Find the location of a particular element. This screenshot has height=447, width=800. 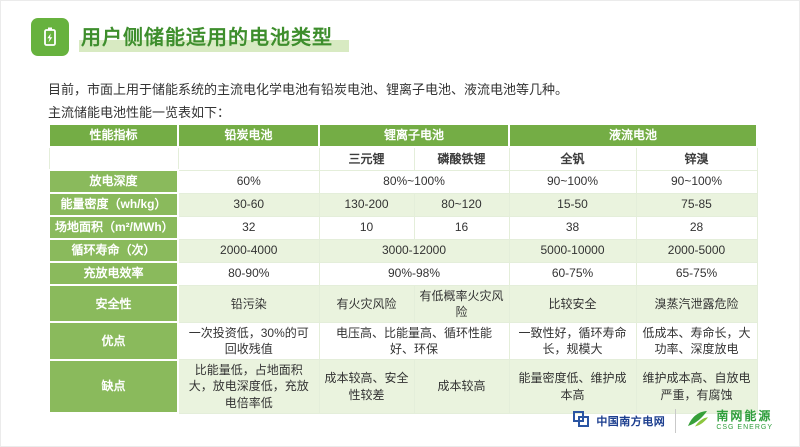

table-cell: 80~120 is located at coordinates (461, 204).